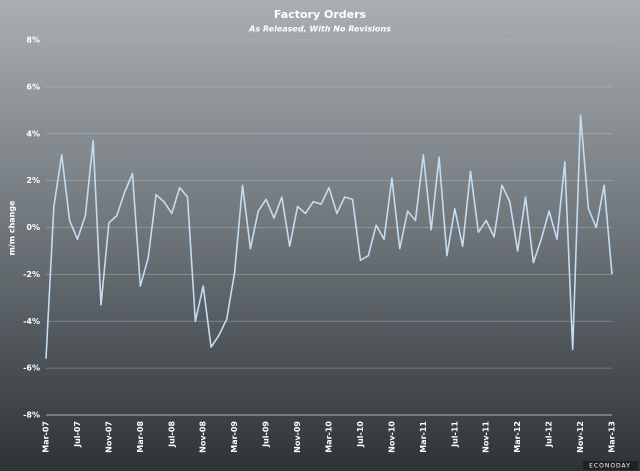  Describe the element at coordinates (140, 437) in the screenshot. I see `x-tick-label: Mar-08` at that location.